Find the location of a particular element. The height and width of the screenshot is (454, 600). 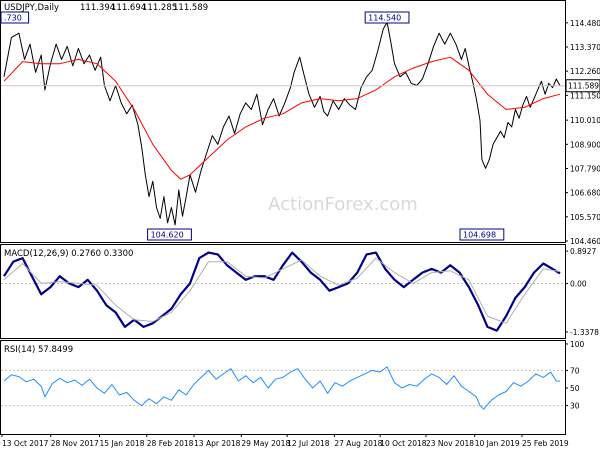

xtick-label: 10 Oct 2018 is located at coordinates (403, 443).